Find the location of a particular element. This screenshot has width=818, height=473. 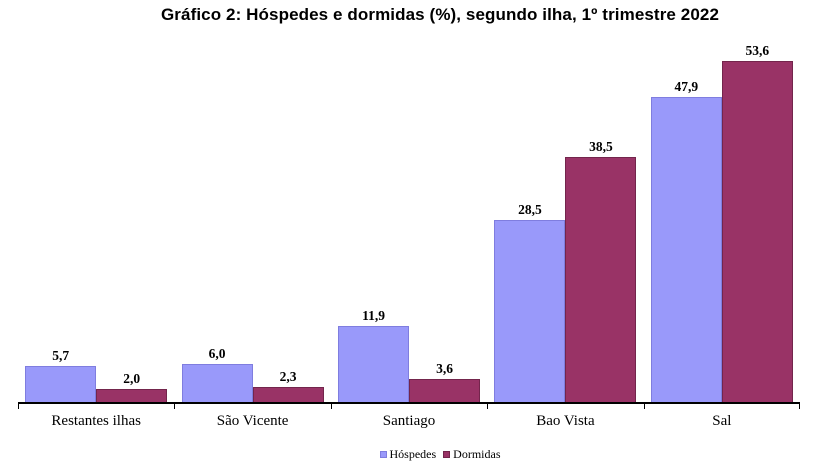

legend-swatch-dormidas is located at coordinates (447, 454).